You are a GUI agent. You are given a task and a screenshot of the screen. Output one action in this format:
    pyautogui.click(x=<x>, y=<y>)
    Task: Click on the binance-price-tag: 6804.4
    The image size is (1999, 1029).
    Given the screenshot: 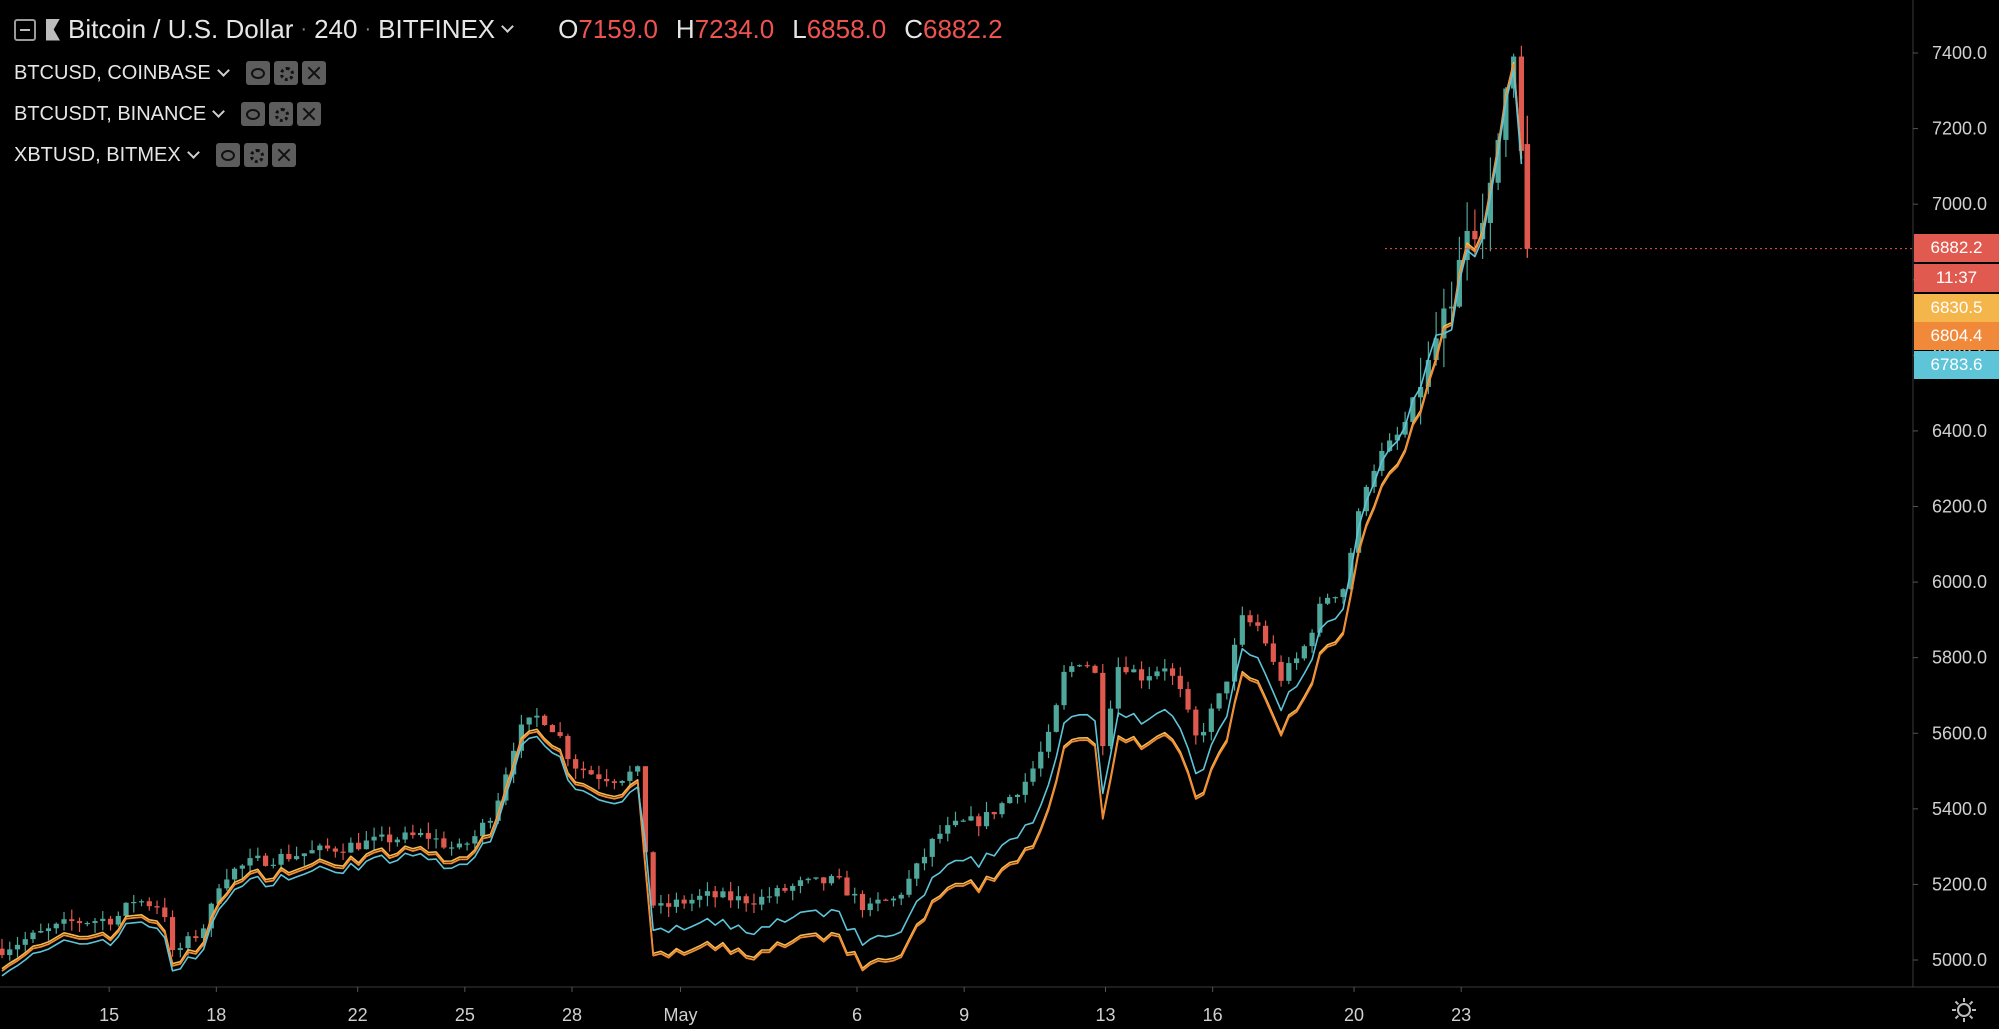 What is the action you would take?
    pyautogui.click(x=1956, y=336)
    